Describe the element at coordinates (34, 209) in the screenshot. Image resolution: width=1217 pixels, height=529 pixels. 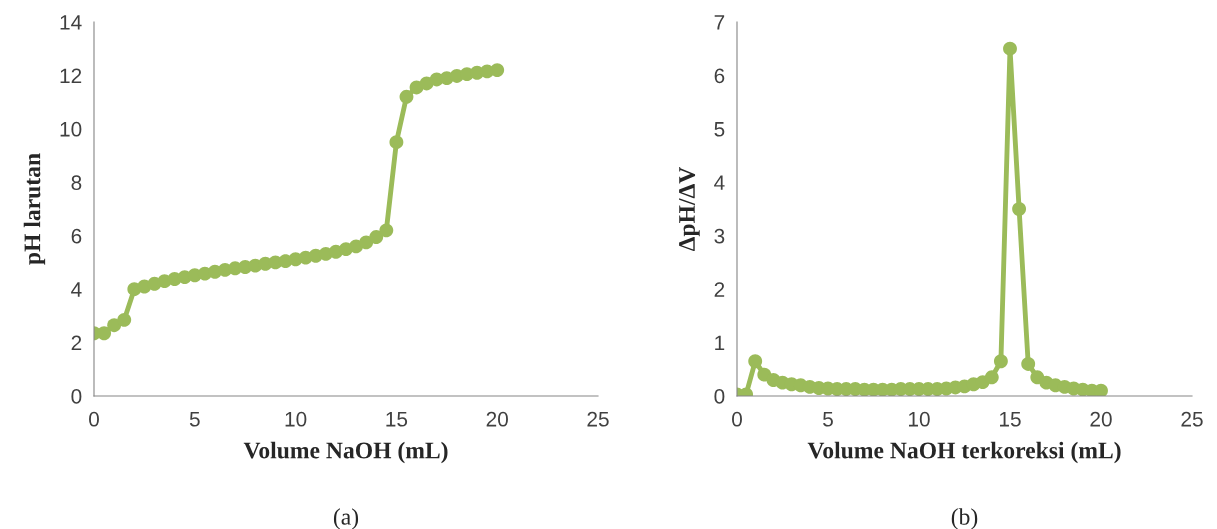
I see `y-axis-title: pH larutan` at that location.